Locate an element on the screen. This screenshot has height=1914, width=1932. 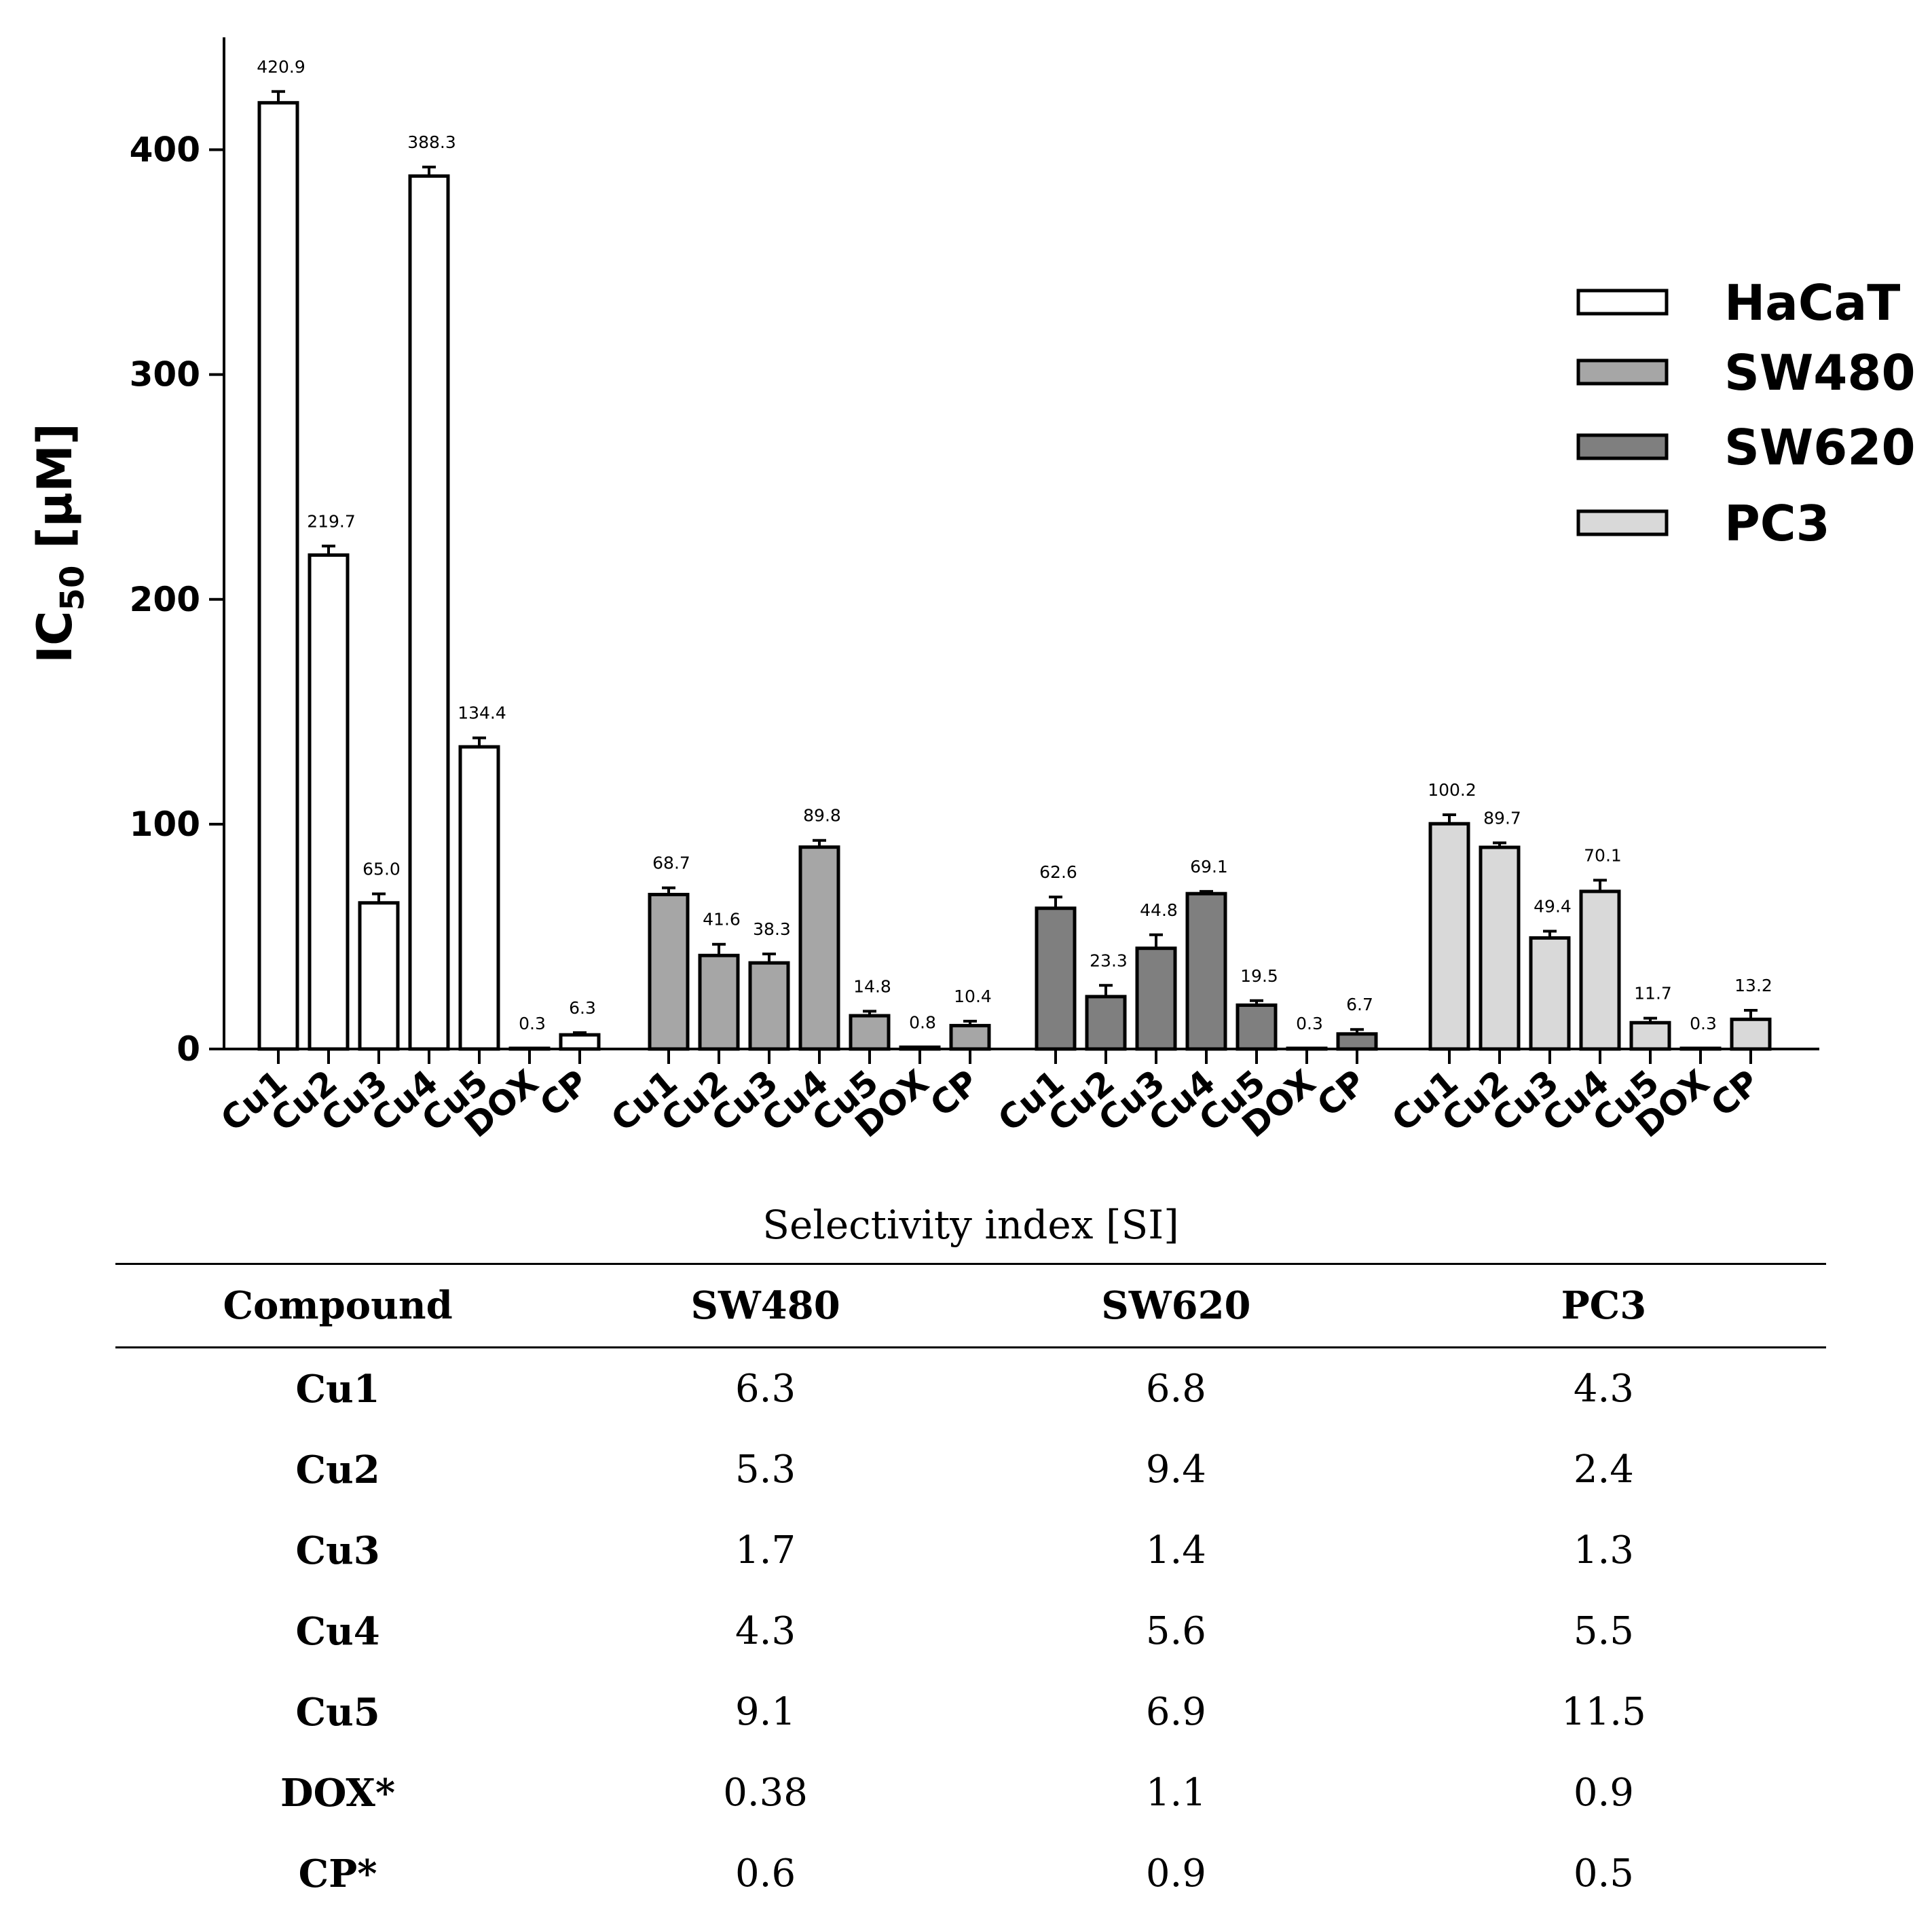
y-axis-label-subscript: 50 is located at coordinates (73, 588).